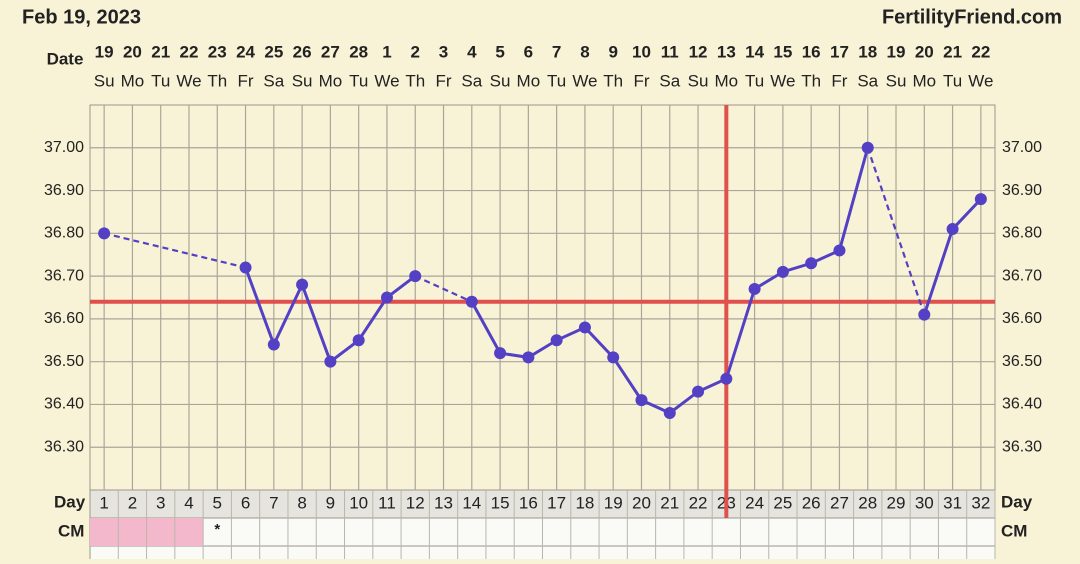 The width and height of the screenshot is (1080, 564). I want to click on y2-tick-label: 36.40, so click(1022, 404).